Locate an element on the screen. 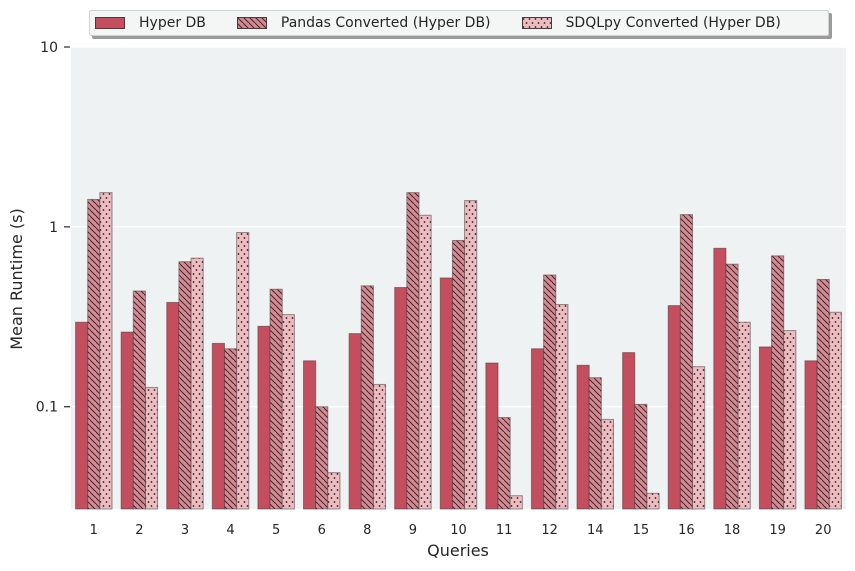 The image size is (855, 571). x-tick-label: 12 is located at coordinates (549, 530).